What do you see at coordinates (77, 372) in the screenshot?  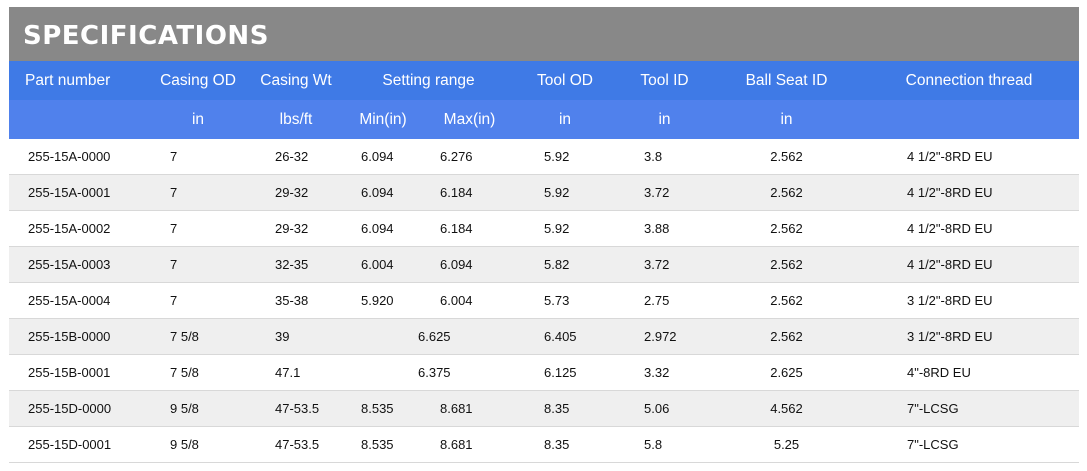 I see `cell-part-number: 255-15B-0001` at bounding box center [77, 372].